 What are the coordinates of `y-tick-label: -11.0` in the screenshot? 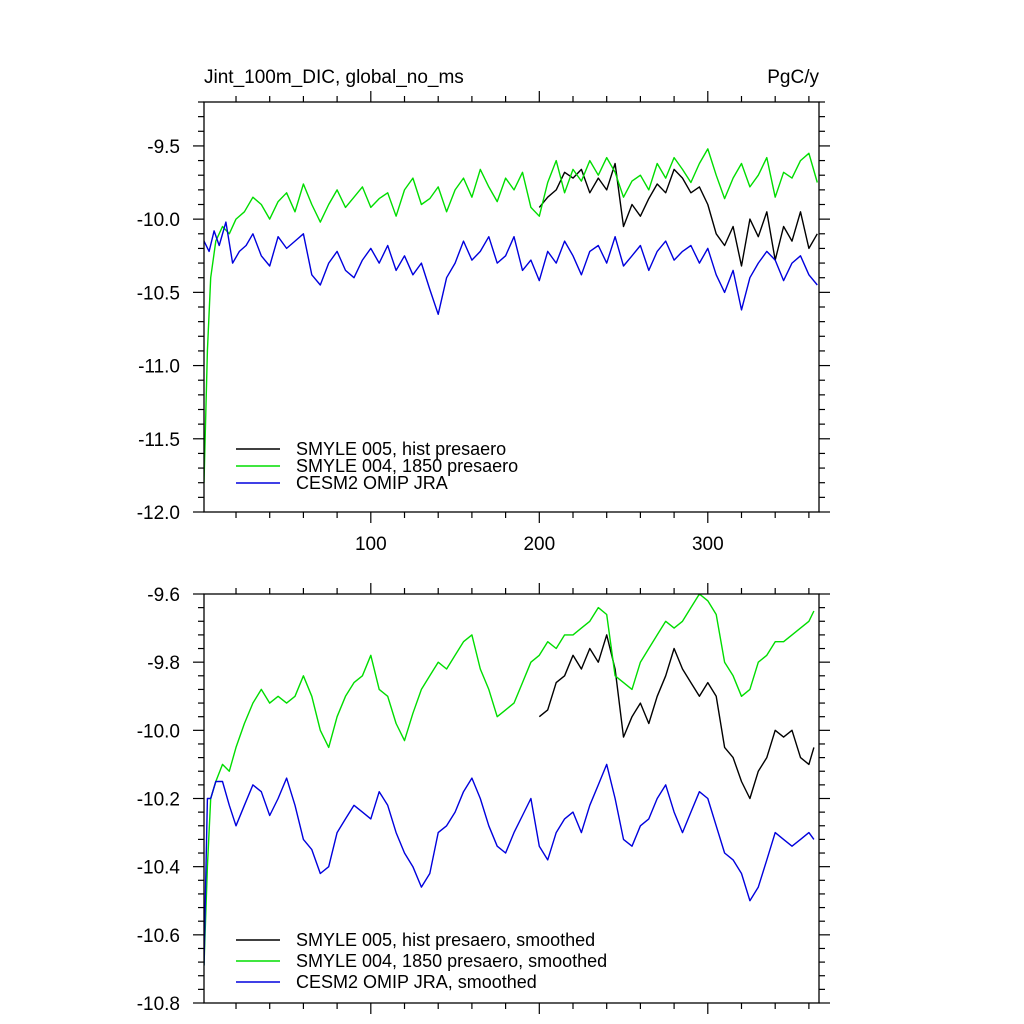 It's located at (159, 367).